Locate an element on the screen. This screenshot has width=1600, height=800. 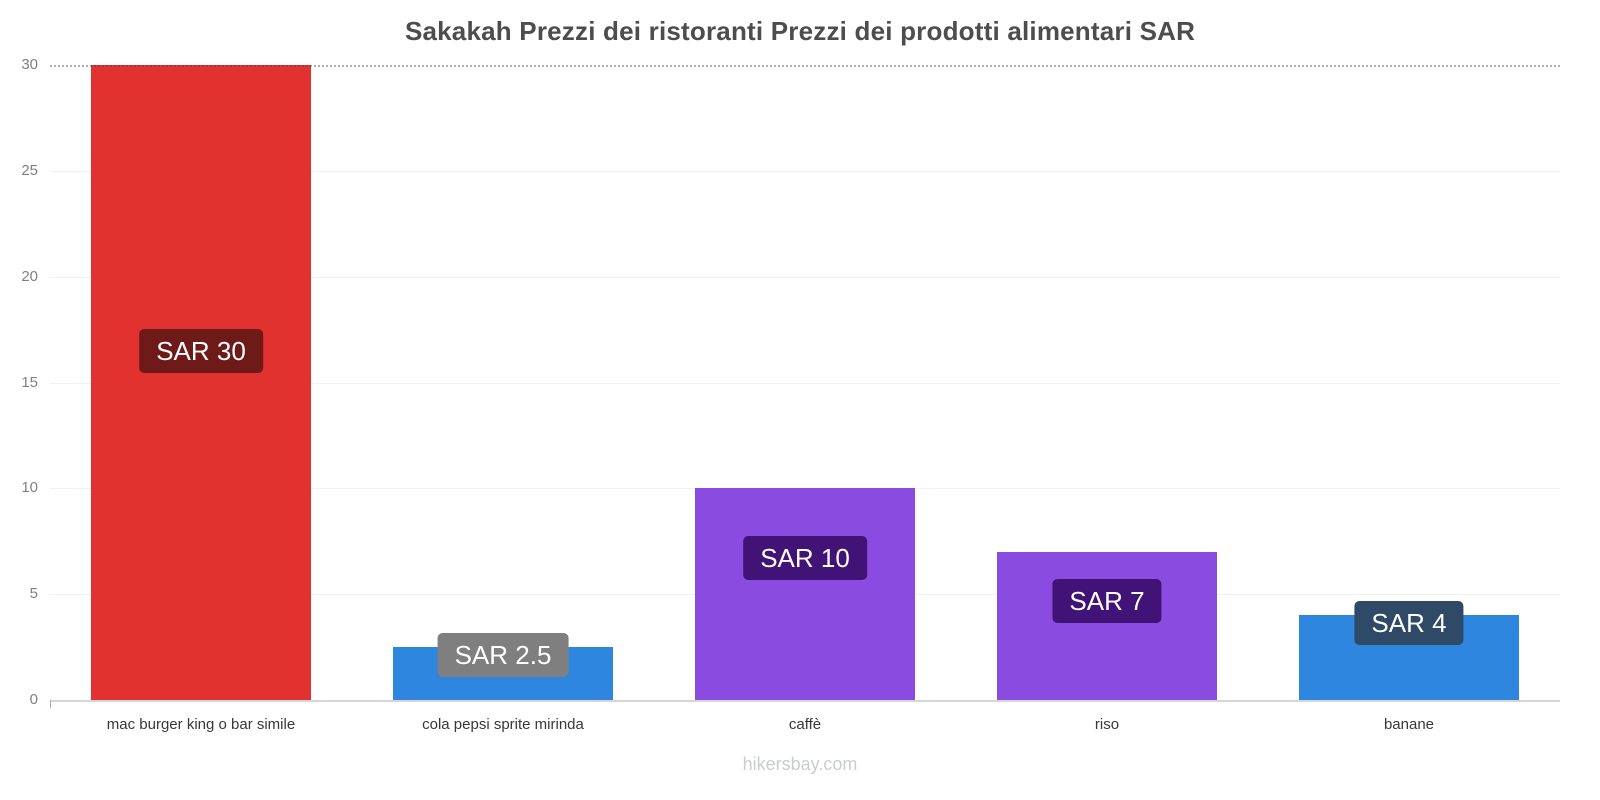
y-axis-tick-label: 15 is located at coordinates (29, 382).